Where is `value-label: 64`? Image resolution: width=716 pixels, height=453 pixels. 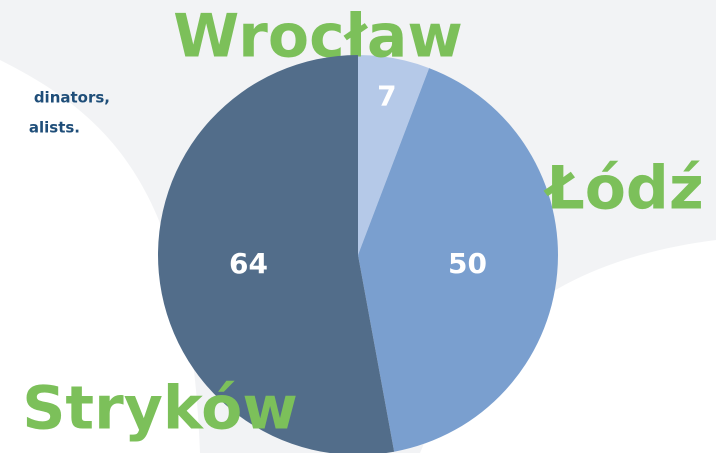 value-label: 64 is located at coordinates (248, 263).